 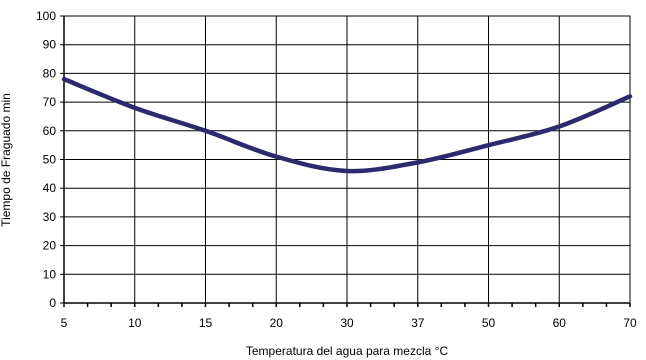 What do you see at coordinates (6, 160) in the screenshot?
I see `y-axis-title: Tiempo de Fraguado min` at bounding box center [6, 160].